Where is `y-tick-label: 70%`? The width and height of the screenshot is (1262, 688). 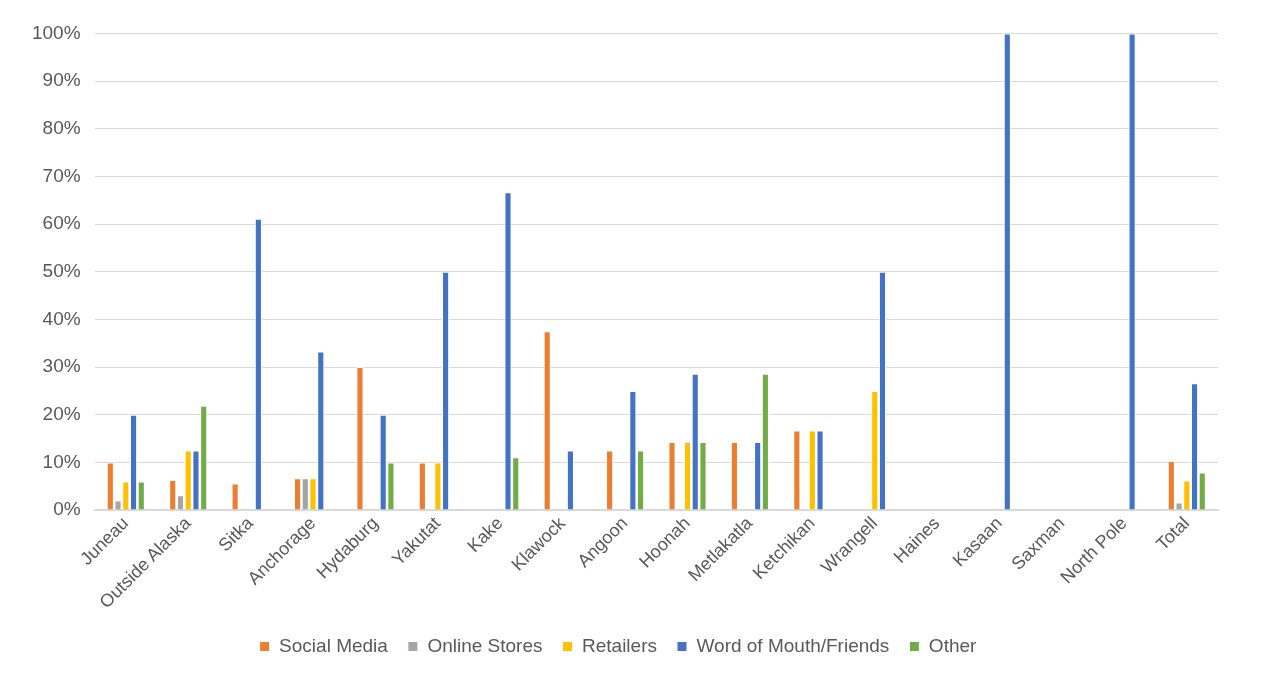
y-tick-label: 70% is located at coordinates (61, 175).